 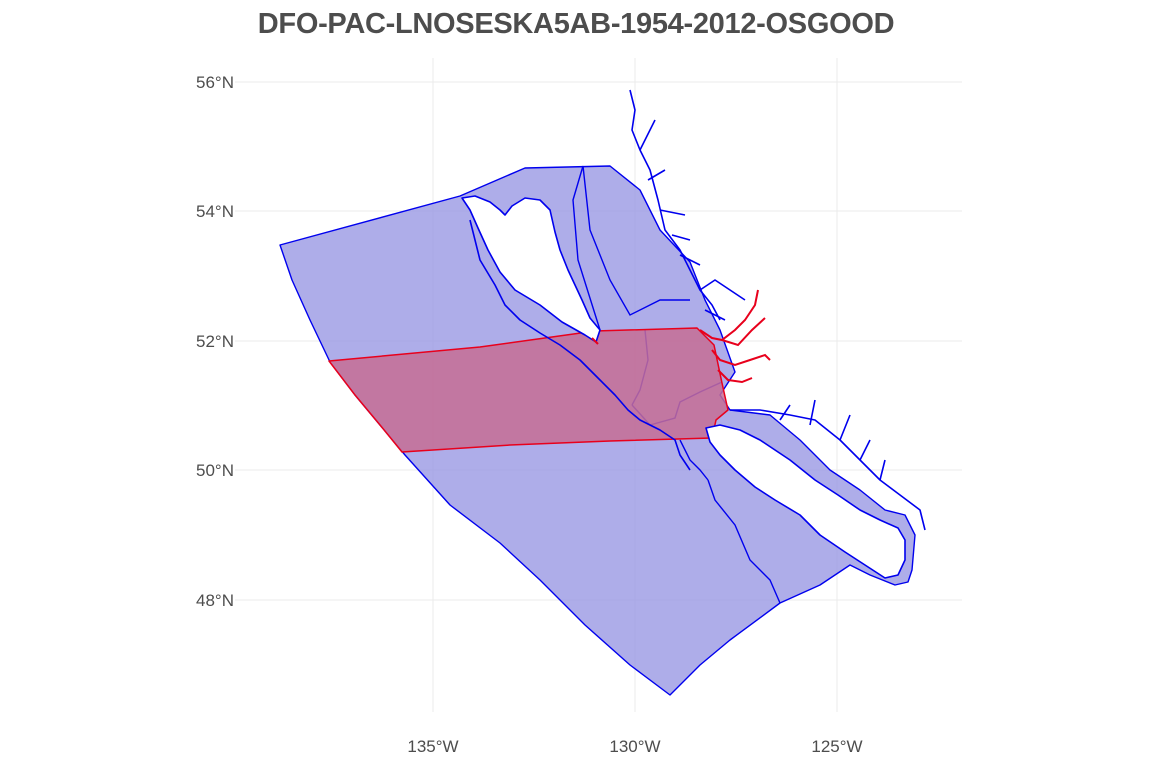 I want to click on highlight-coastline, so click(x=681, y=336).